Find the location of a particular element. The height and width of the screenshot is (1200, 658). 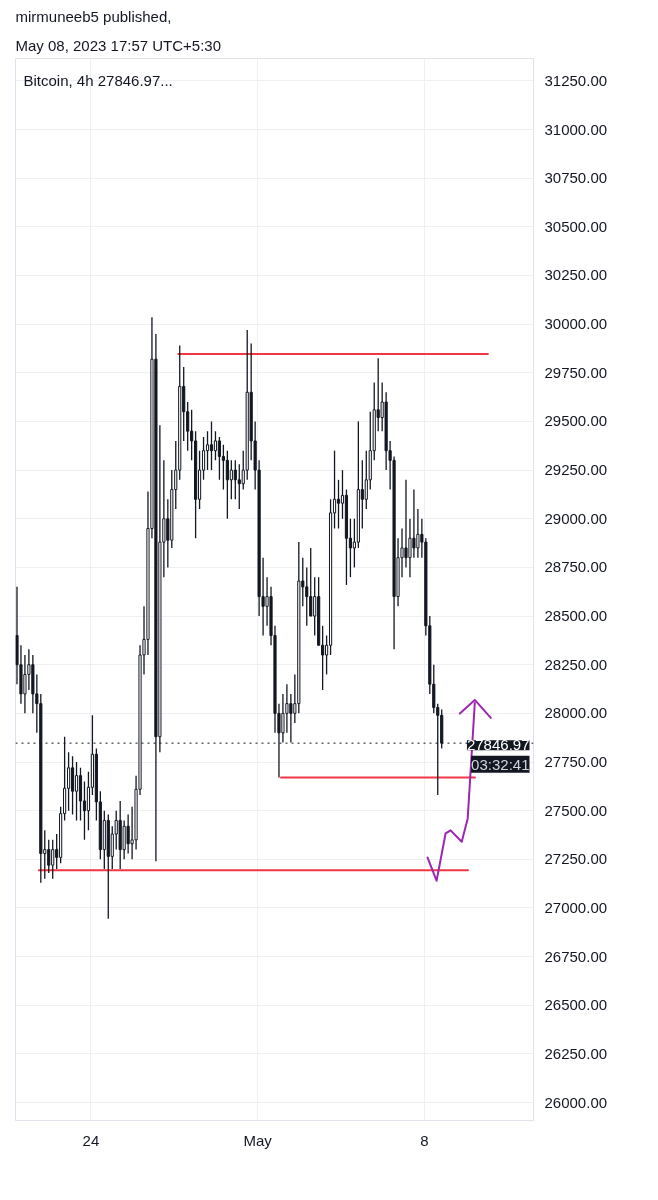

y-tick-label: 29250.00 is located at coordinates (576, 470).